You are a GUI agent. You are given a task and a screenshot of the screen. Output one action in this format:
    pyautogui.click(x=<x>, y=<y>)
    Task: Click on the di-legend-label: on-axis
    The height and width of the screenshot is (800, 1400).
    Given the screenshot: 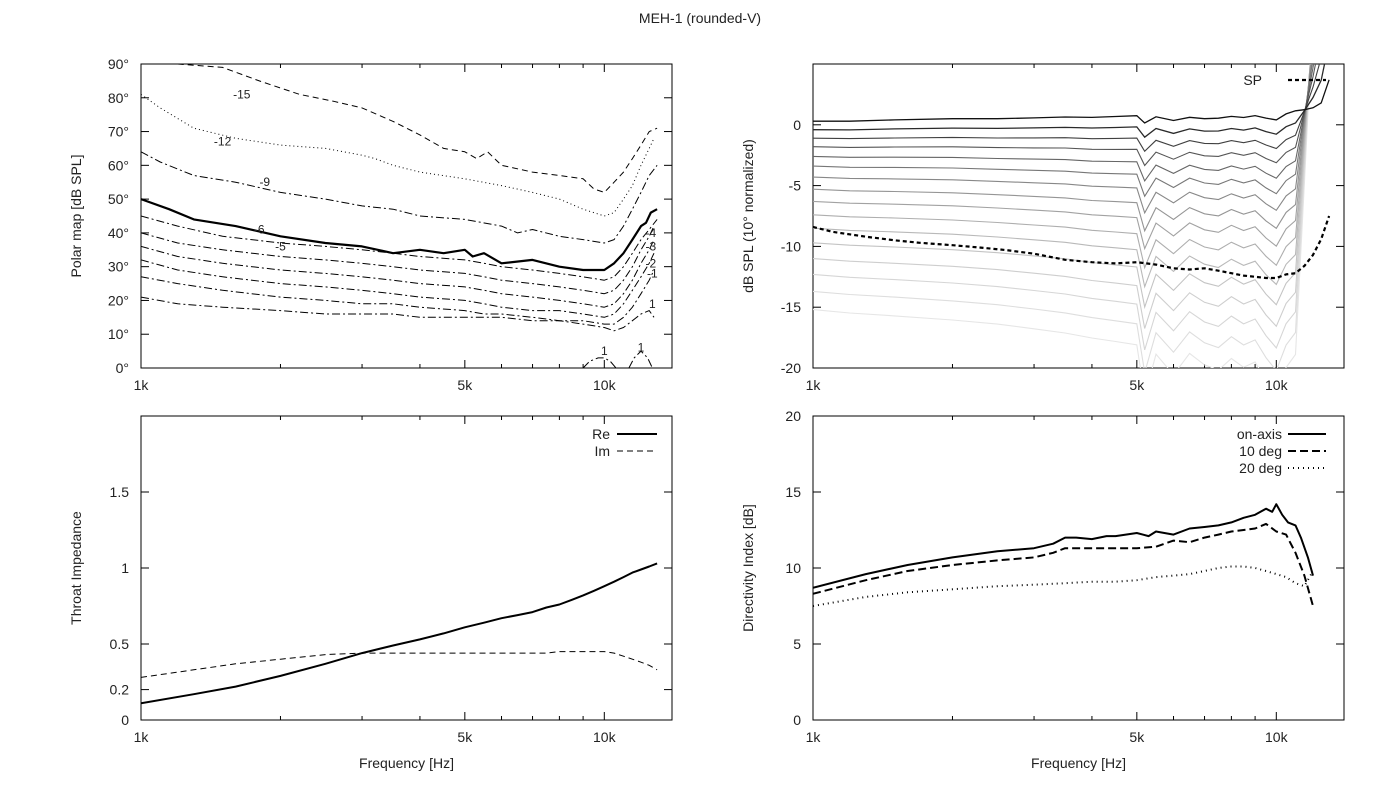 What is the action you would take?
    pyautogui.click(x=1259, y=434)
    